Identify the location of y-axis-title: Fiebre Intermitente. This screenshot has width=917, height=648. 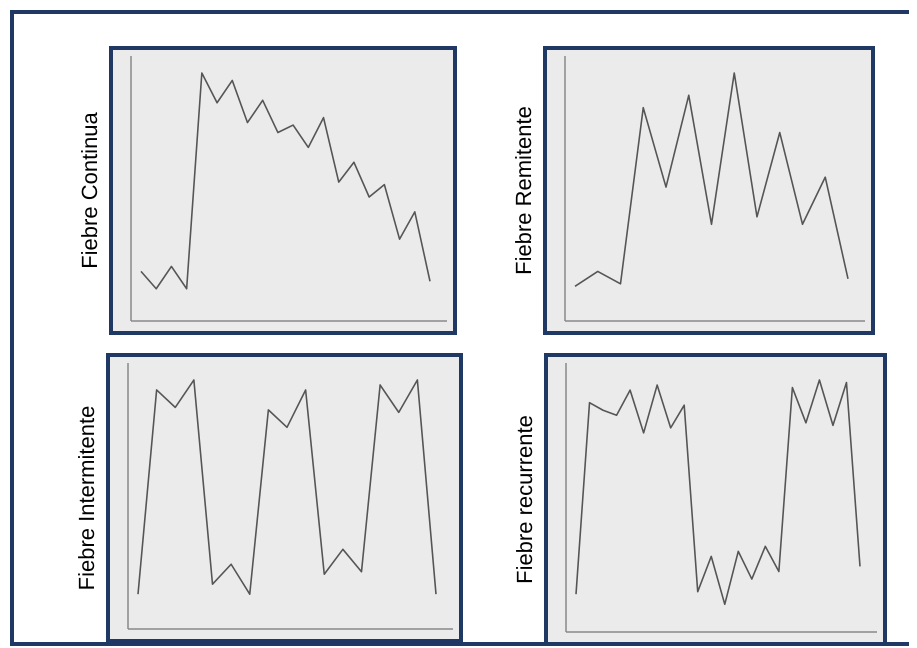
(86, 498).